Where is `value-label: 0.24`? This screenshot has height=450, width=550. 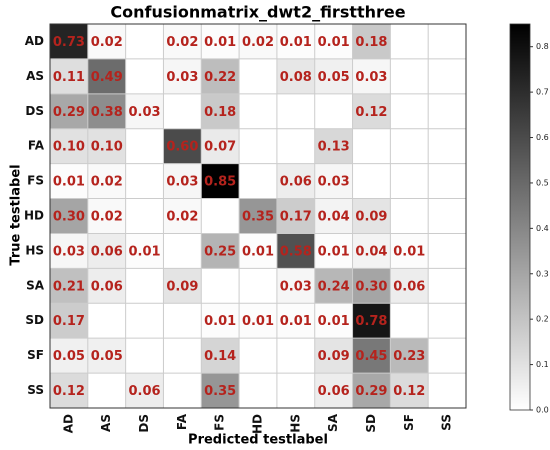
value-label: 0.24 is located at coordinates (334, 286).